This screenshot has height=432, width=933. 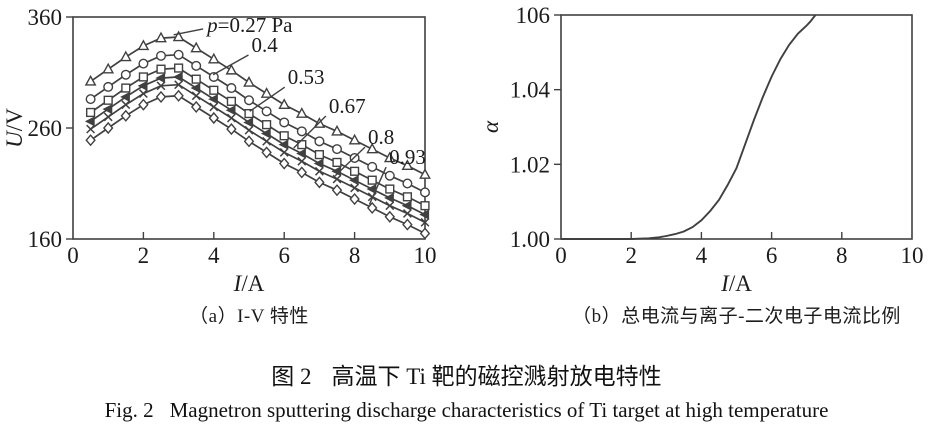 I want to click on series-label: 0.67, so click(x=347, y=106).